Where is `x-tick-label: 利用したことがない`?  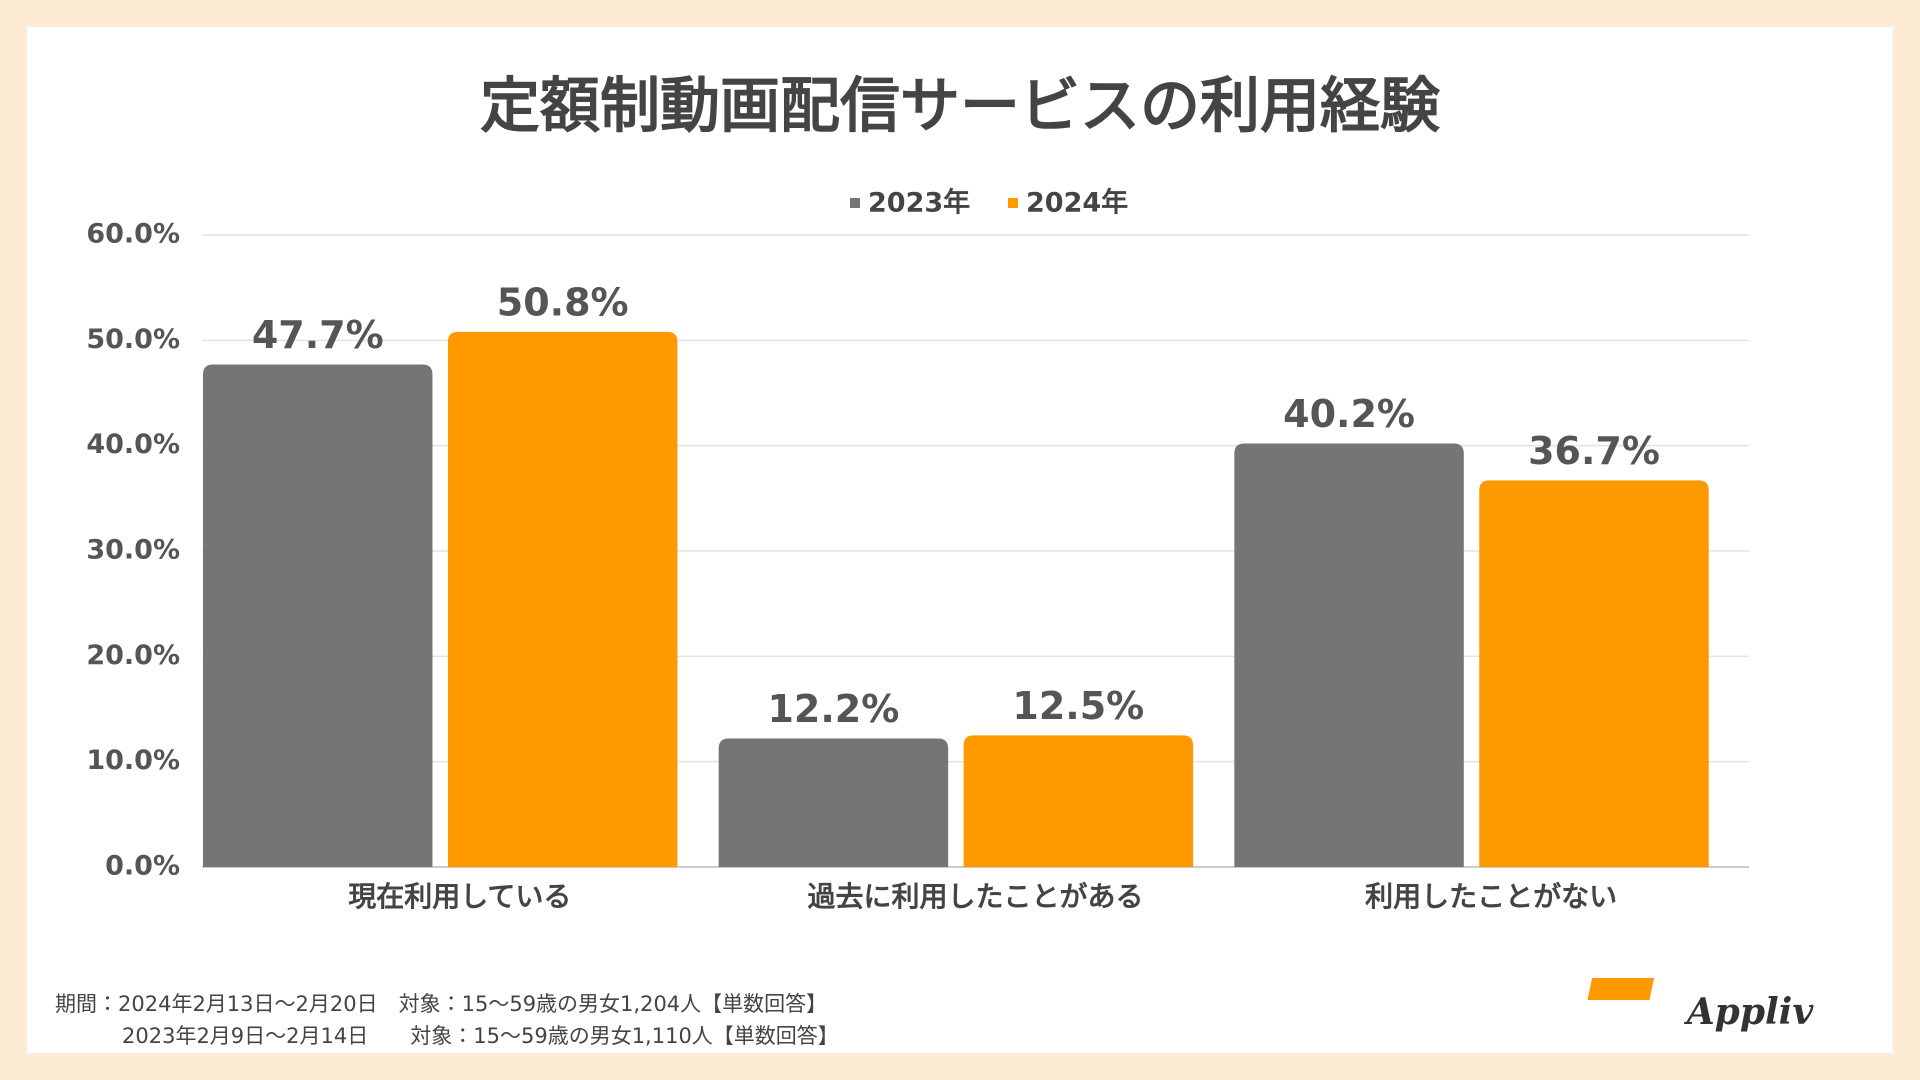 x-tick-label: 利用したことがない is located at coordinates (1491, 896).